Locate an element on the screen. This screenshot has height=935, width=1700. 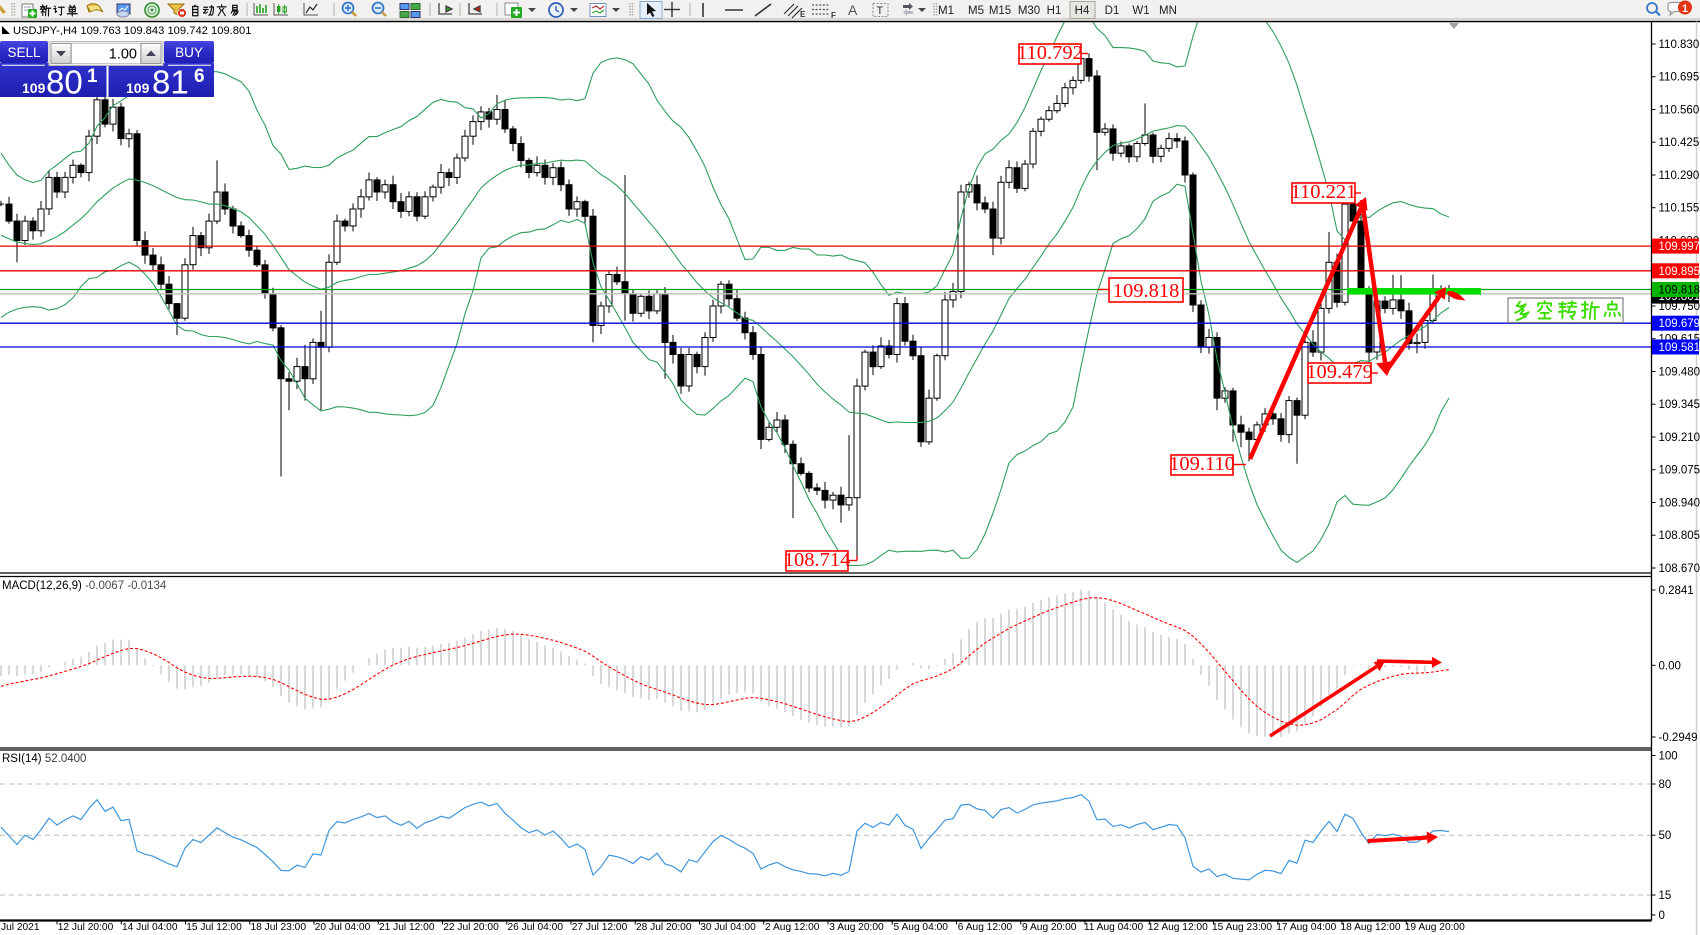
svg-text: 81 is located at coordinates (170, 82).